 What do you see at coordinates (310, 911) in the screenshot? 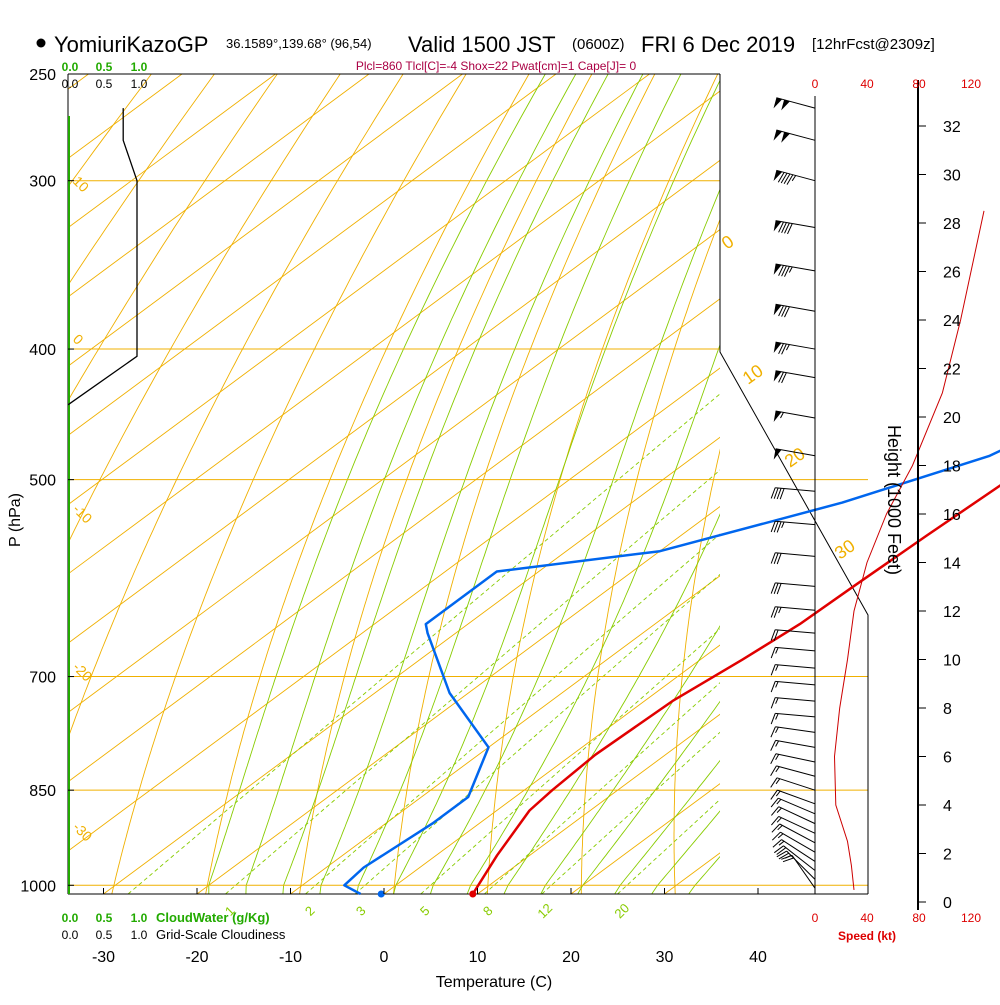
I see `mixing-ratio-label: 2` at bounding box center [310, 911].